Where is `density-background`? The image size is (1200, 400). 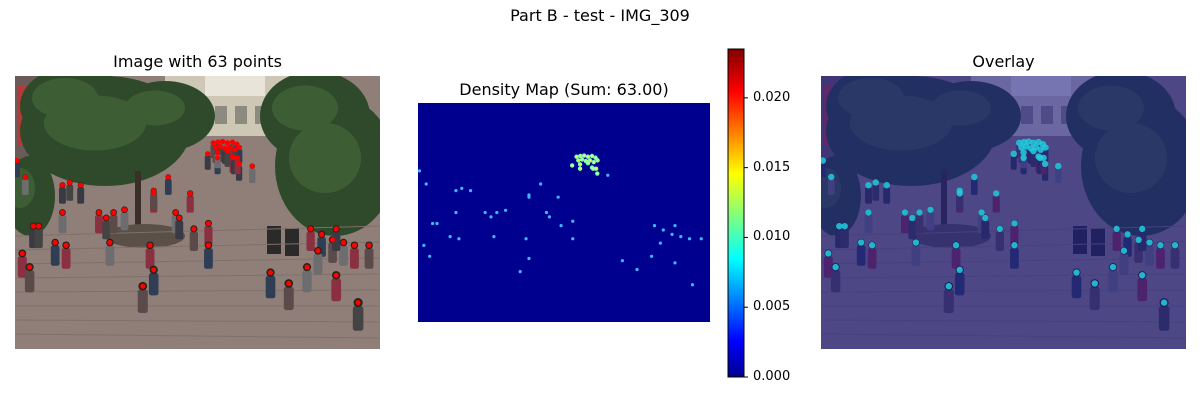
density-background is located at coordinates (564, 212).